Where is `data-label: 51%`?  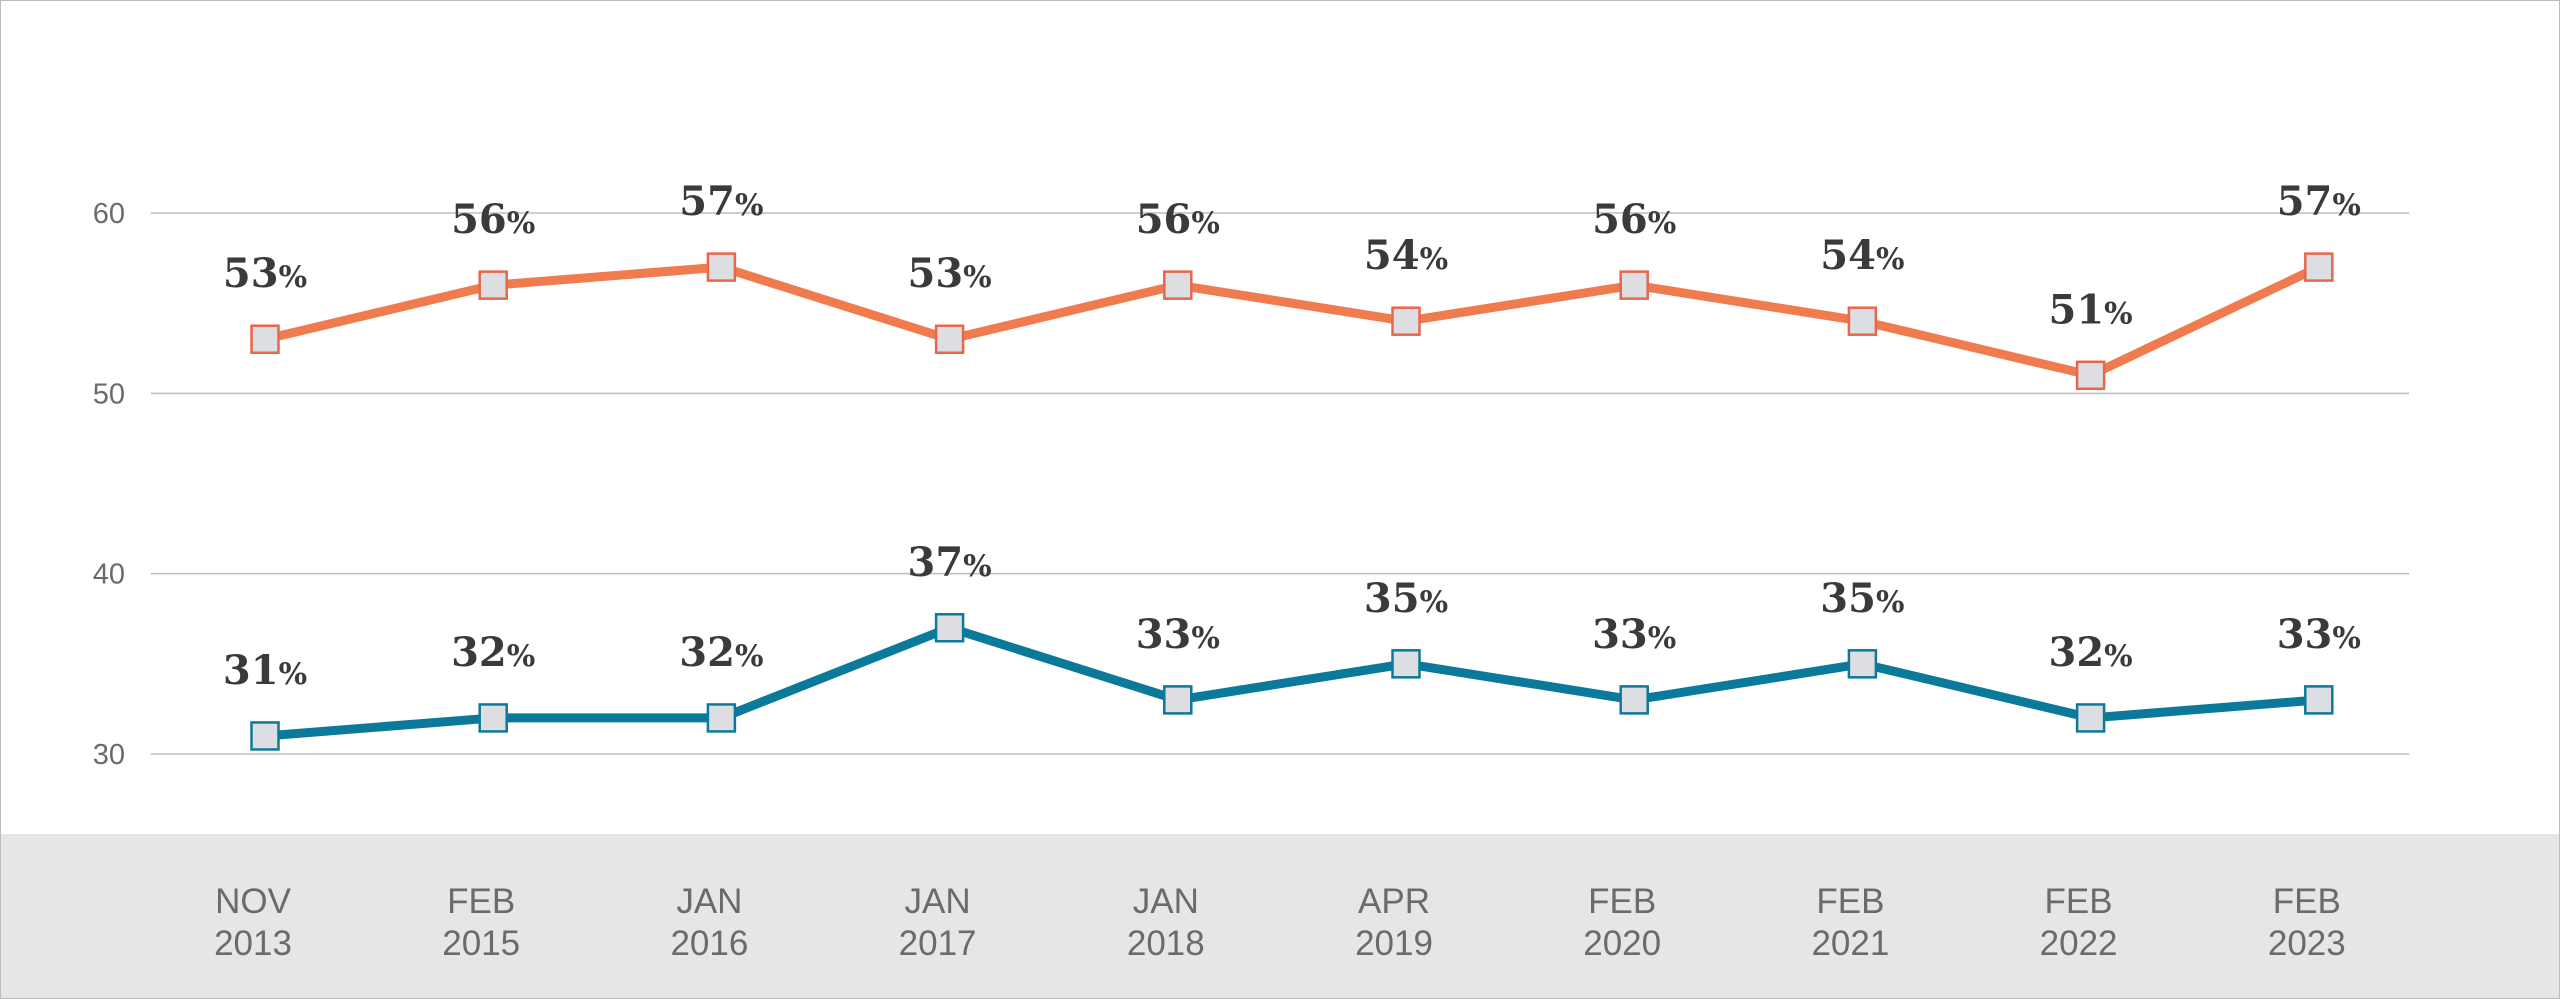 data-label: 51% is located at coordinates (2091, 309).